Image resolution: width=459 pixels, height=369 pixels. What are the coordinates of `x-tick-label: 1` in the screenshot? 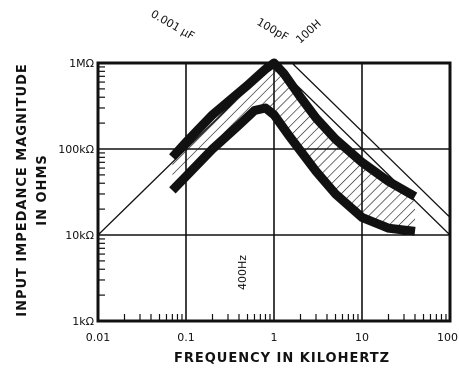 It's located at (274, 337).